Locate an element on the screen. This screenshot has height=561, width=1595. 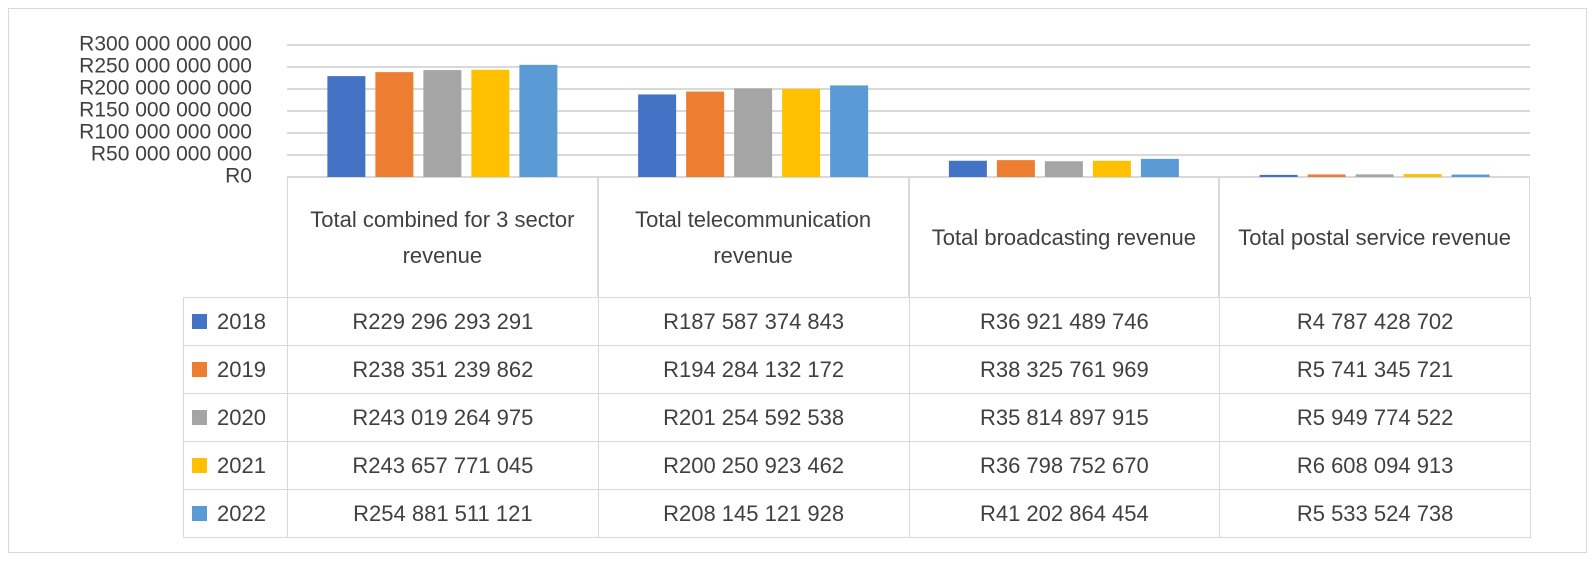
legend-label: 2021 is located at coordinates (241, 465).